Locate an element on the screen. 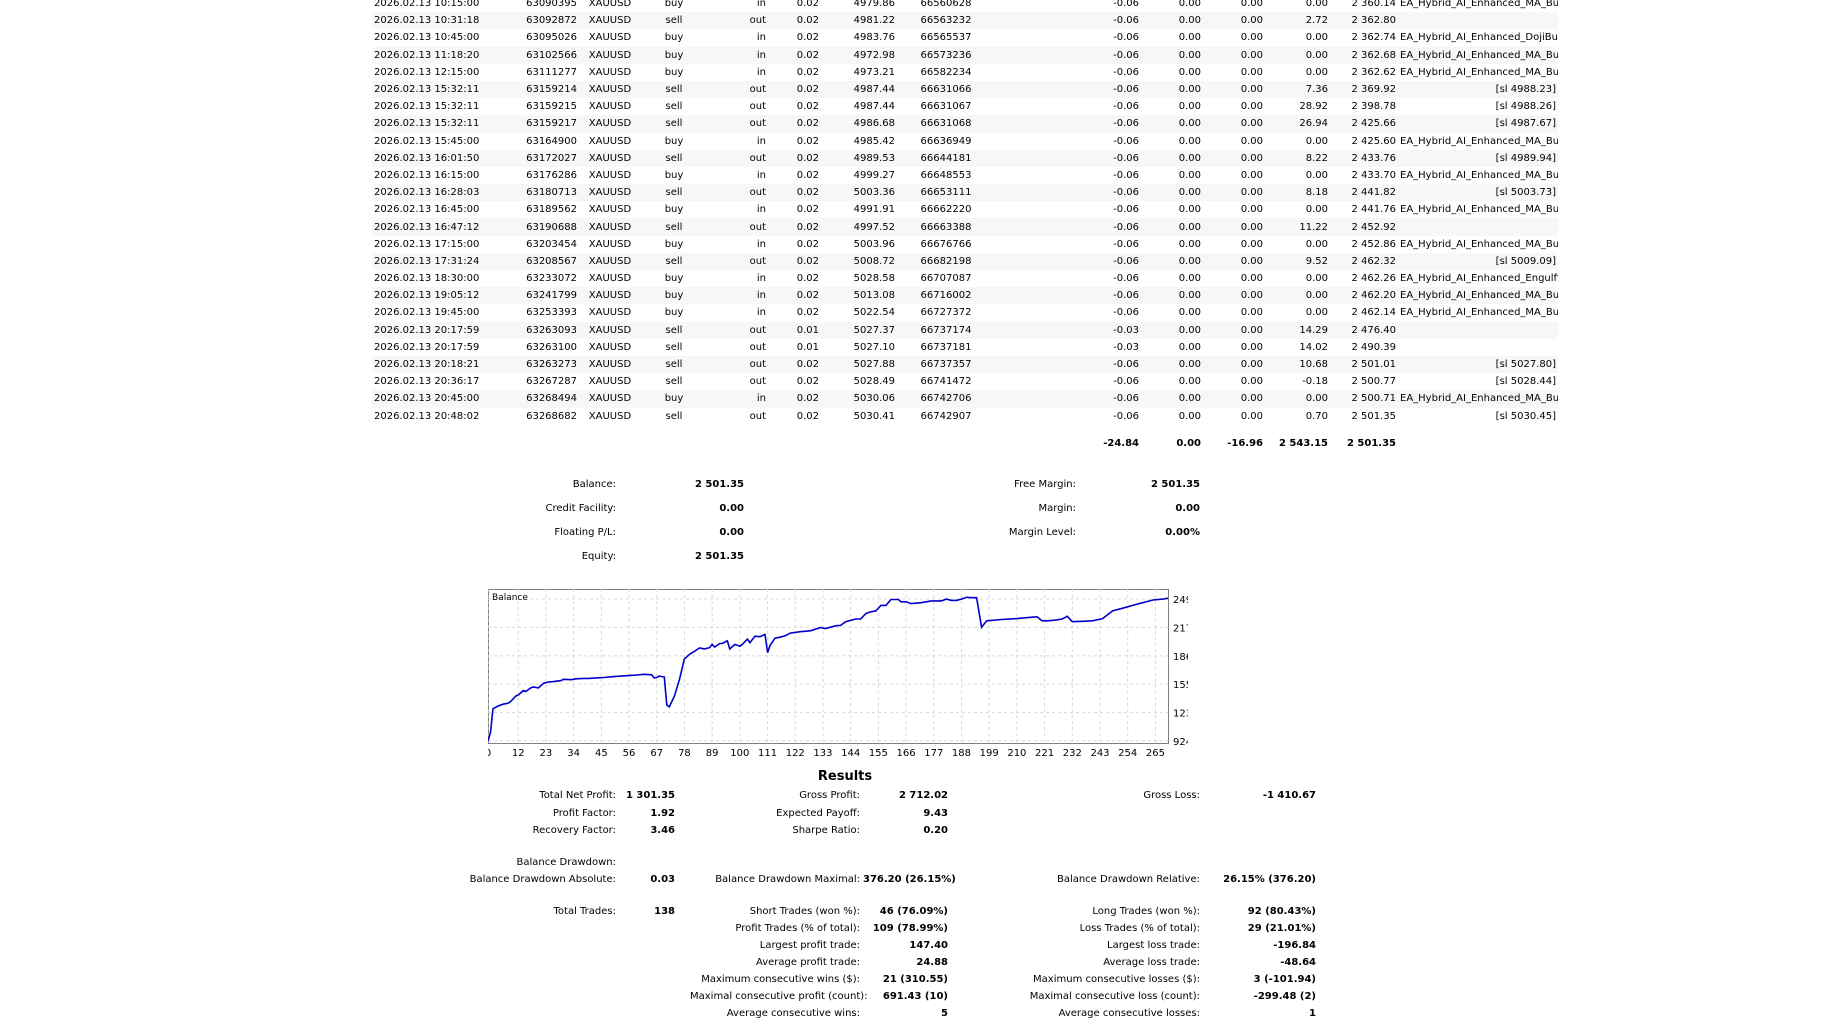 The width and height of the screenshot is (1825, 1022). deal-balance: 2 398.78 is located at coordinates (1373, 107).